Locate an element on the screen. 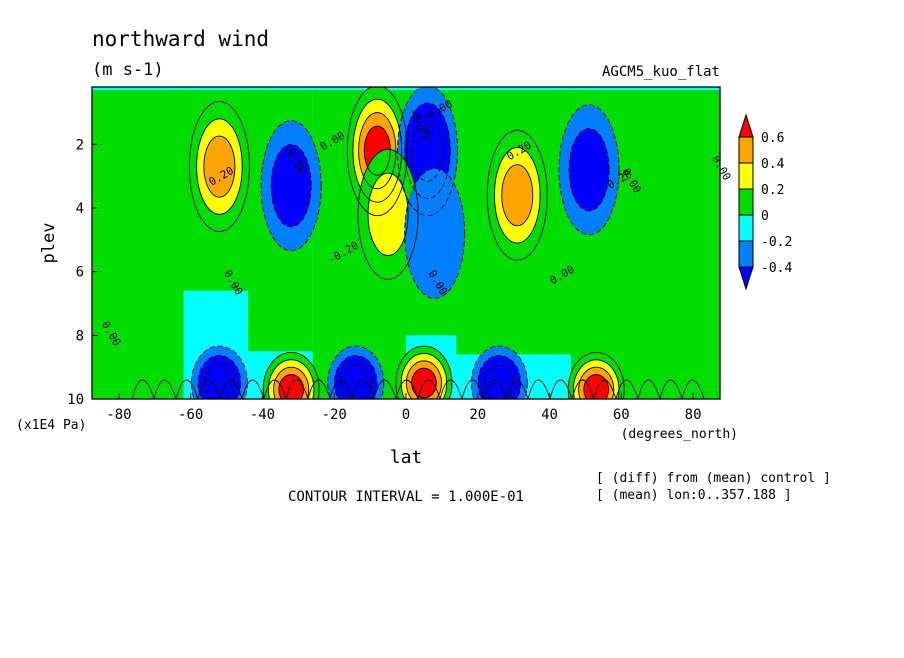  y-axis-units: (x1E4 Pa) is located at coordinates (51, 425).